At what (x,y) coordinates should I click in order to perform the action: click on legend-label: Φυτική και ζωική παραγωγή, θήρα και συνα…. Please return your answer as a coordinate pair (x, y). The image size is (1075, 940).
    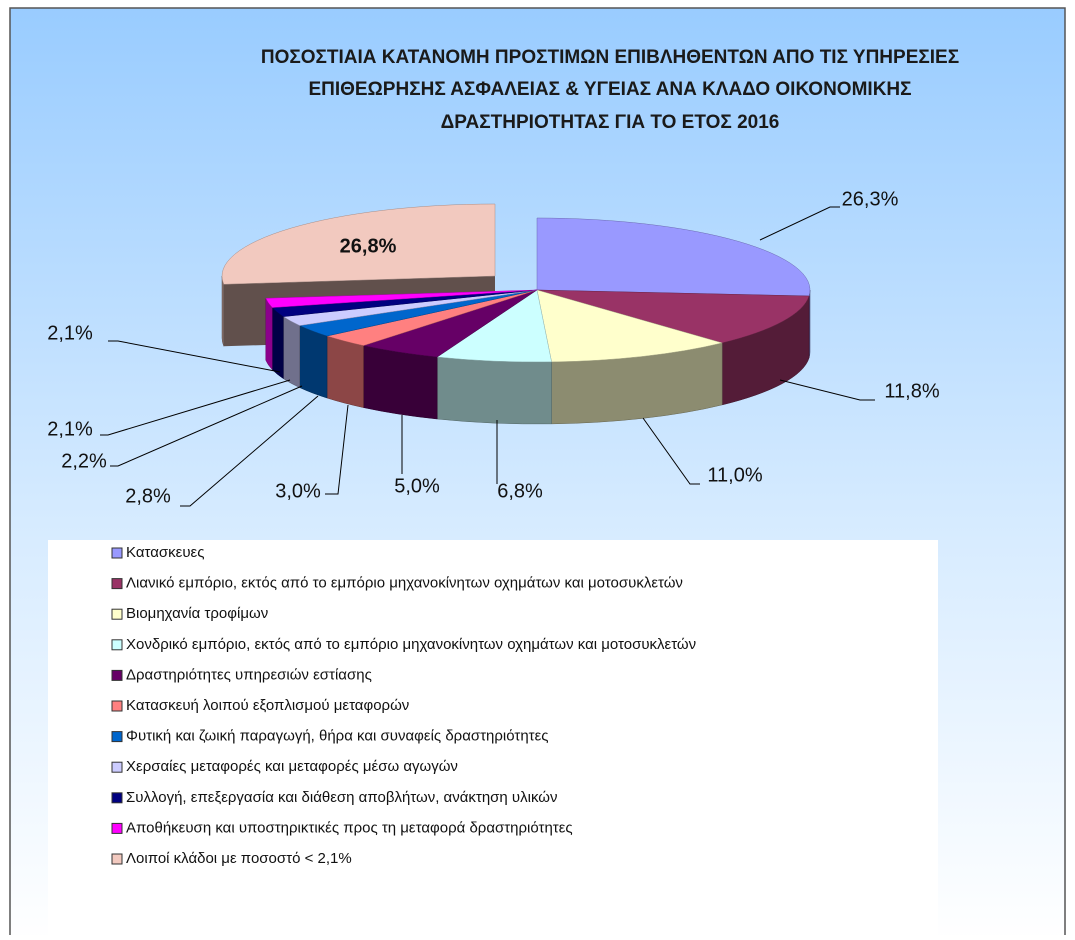
    Looking at the image, I should click on (337, 736).